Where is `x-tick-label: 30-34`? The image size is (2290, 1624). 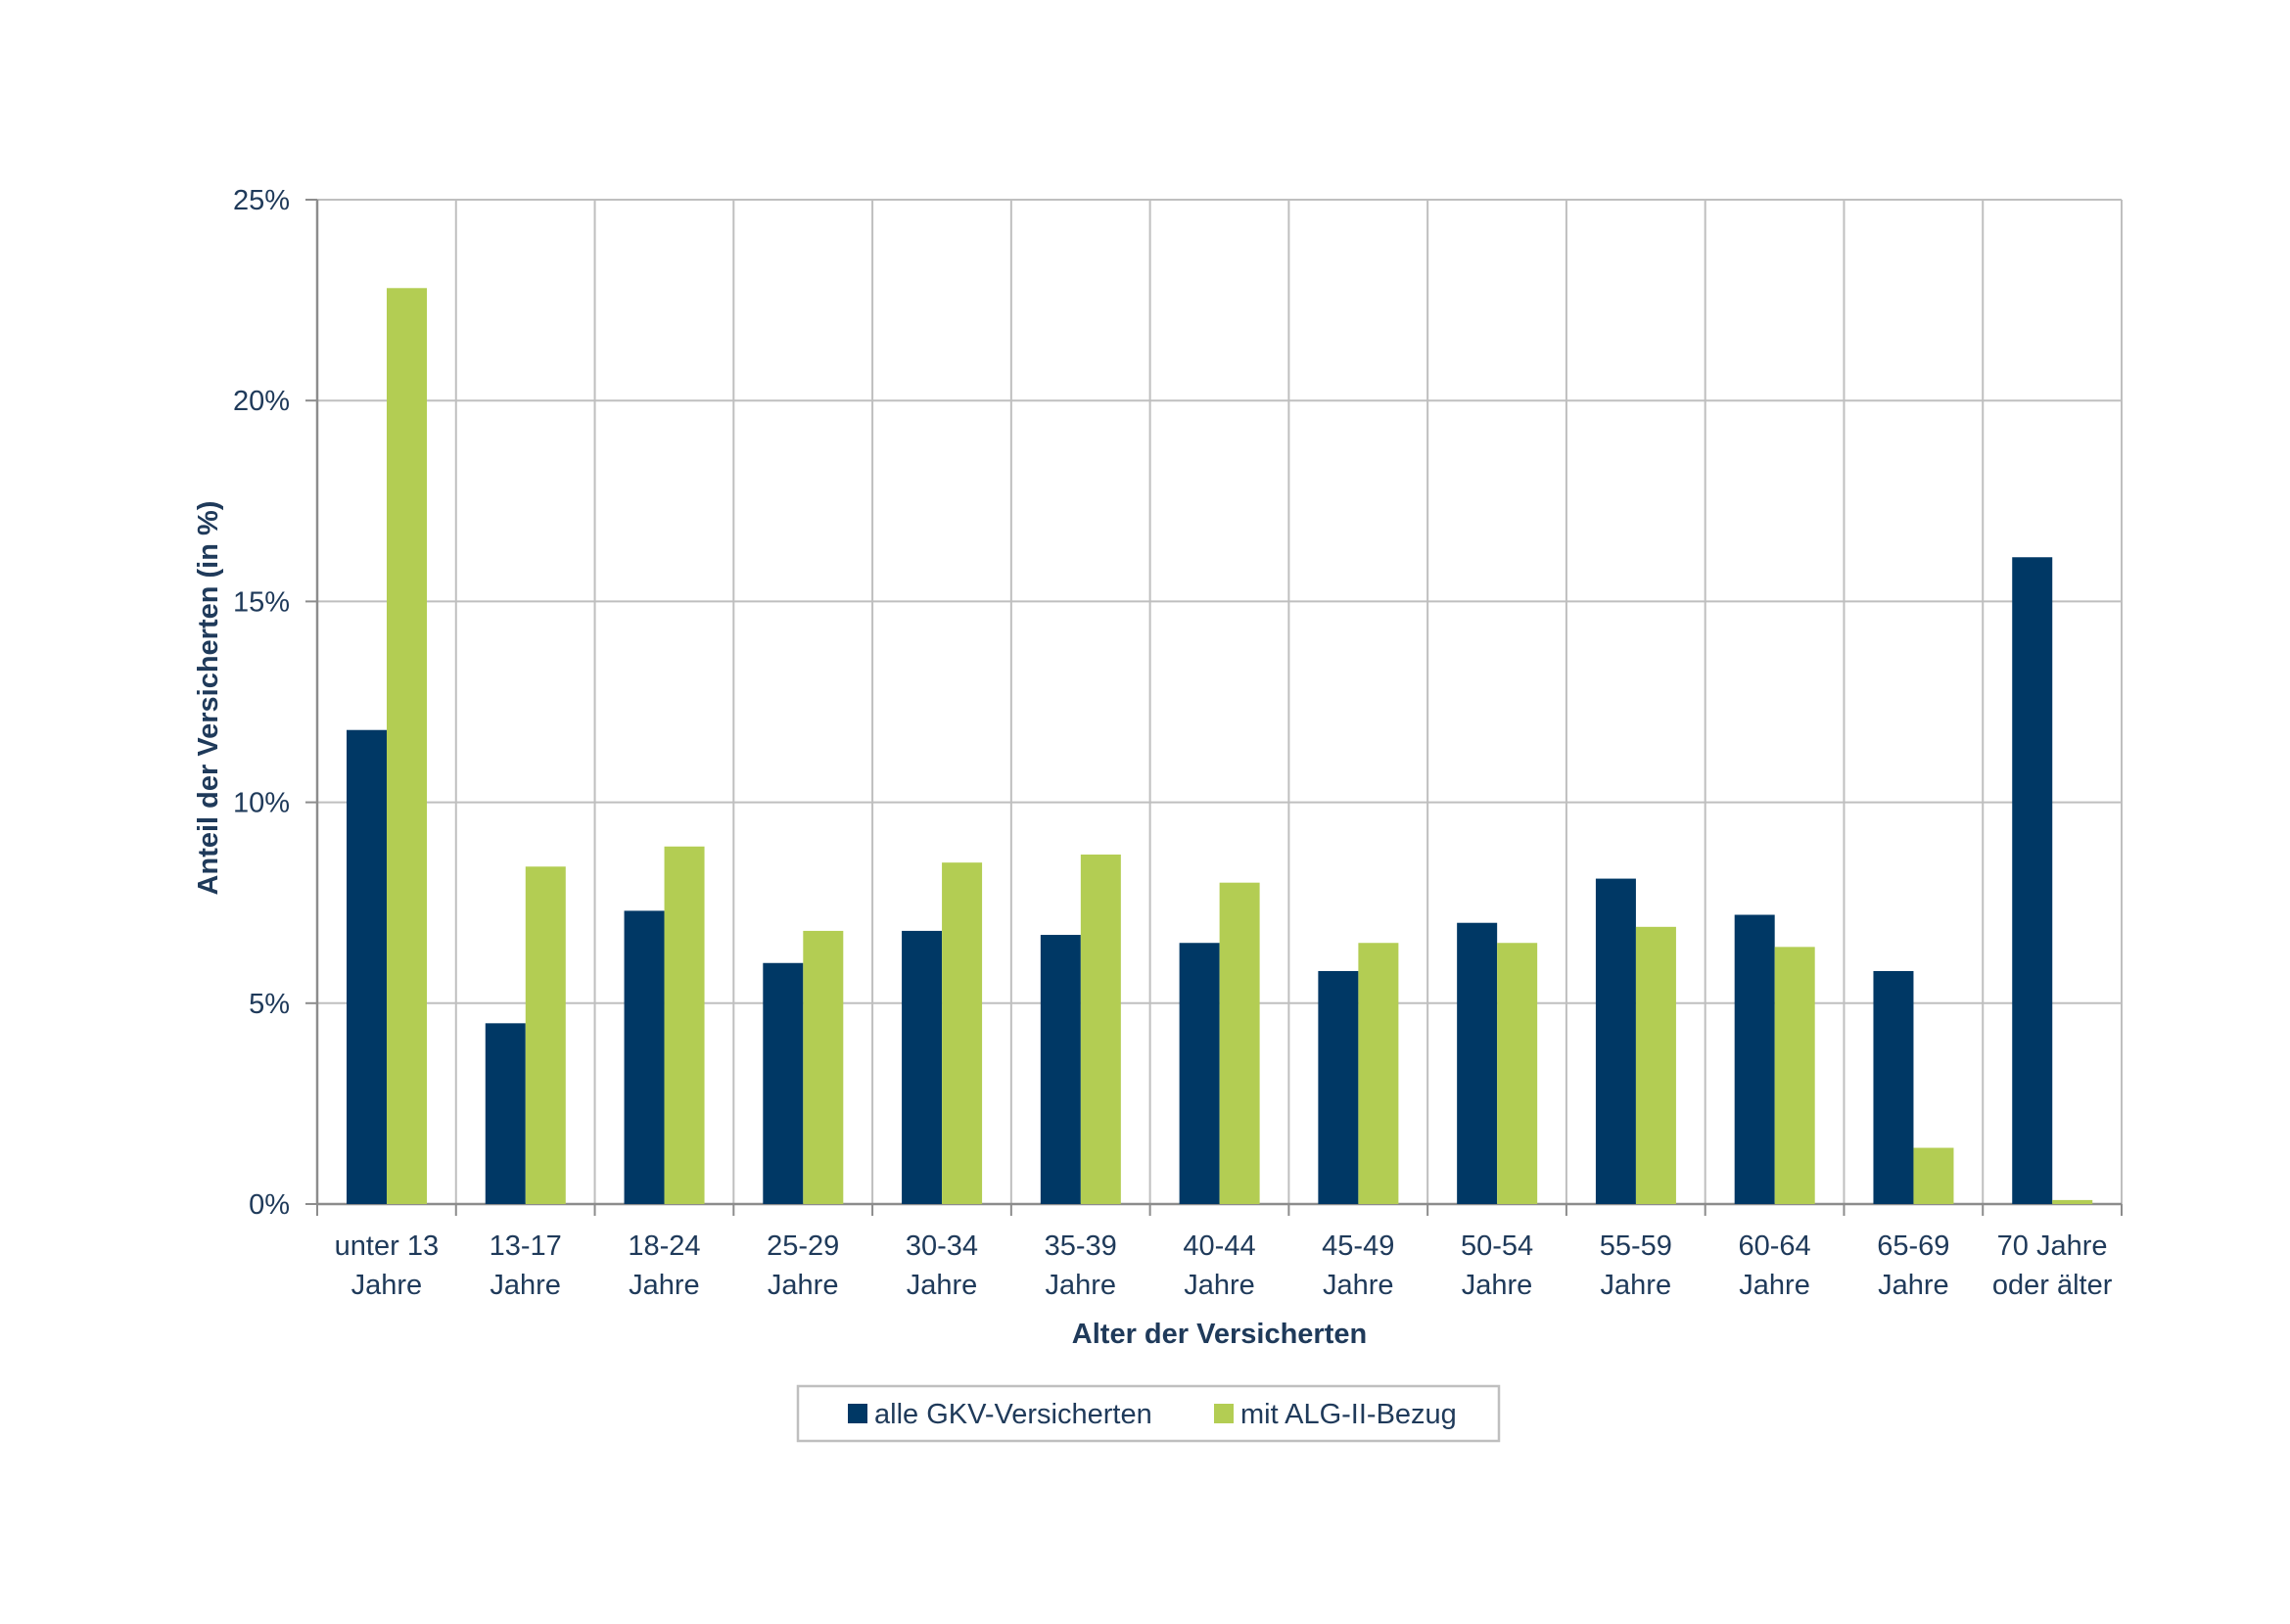 x-tick-label: 30-34 is located at coordinates (942, 1246).